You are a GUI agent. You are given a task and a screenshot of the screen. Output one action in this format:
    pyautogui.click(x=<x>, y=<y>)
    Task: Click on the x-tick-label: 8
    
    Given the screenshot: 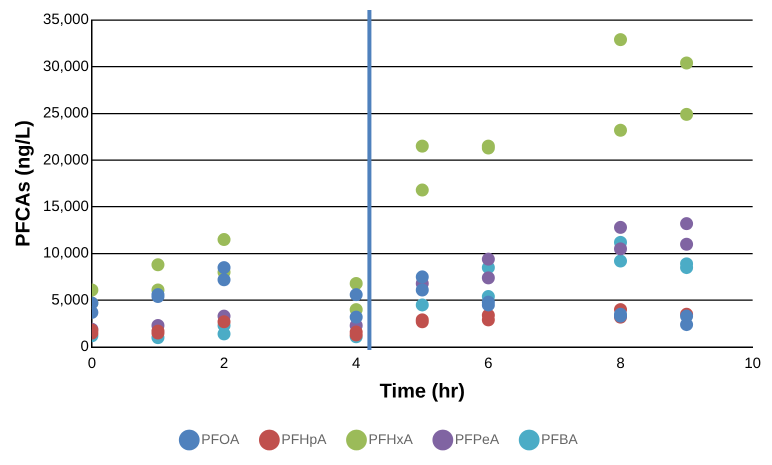 What is the action you would take?
    pyautogui.click(x=620, y=363)
    